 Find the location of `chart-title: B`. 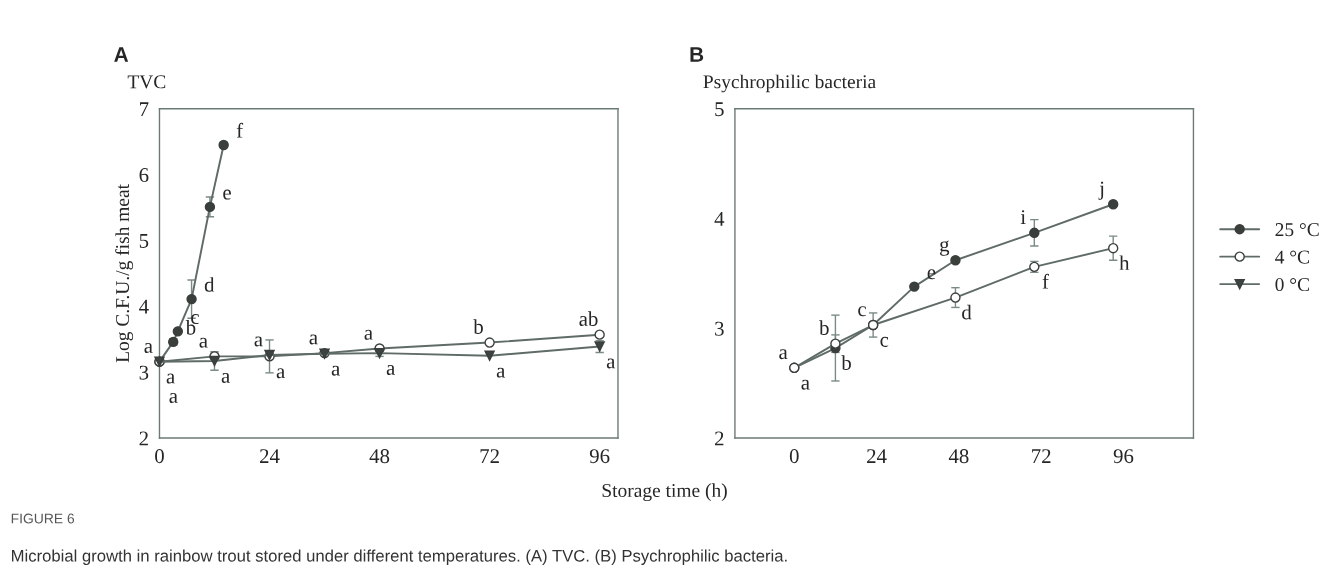

chart-title: B is located at coordinates (697, 54).